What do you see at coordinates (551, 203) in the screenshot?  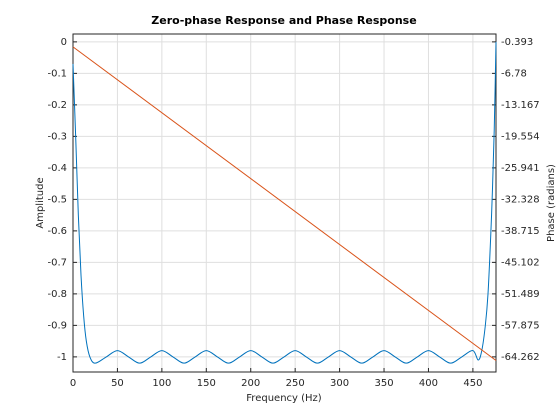 I see `y2-axis-label: Phase (radians)` at bounding box center [551, 203].